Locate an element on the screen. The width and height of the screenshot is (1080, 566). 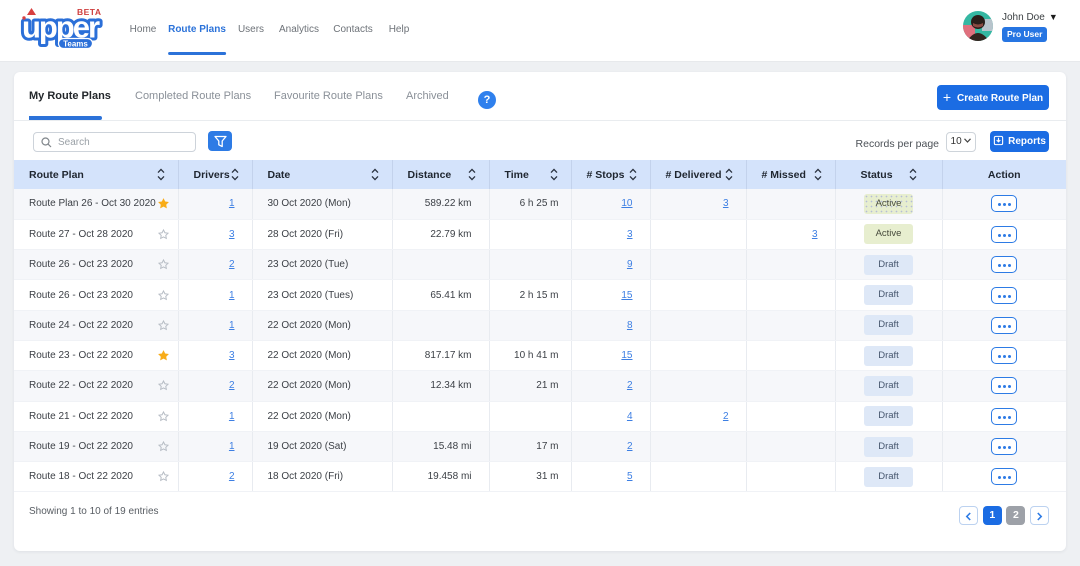
svg-text: Teams is located at coordinates (75, 44).